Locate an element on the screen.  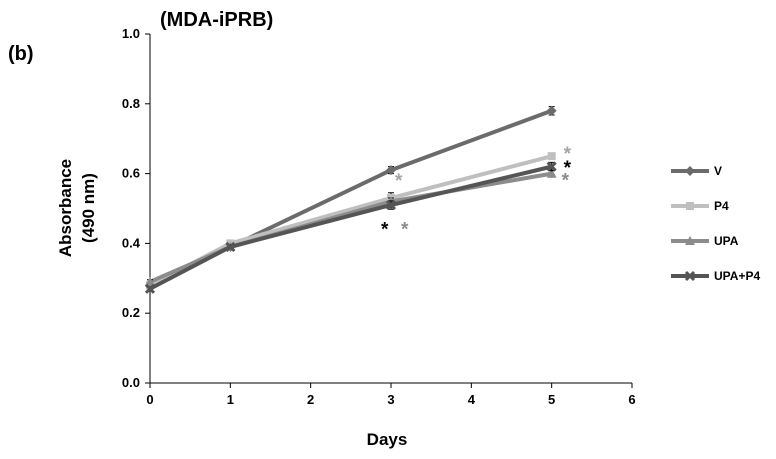
y-tick-label: 1.0 is located at coordinates (131, 33).